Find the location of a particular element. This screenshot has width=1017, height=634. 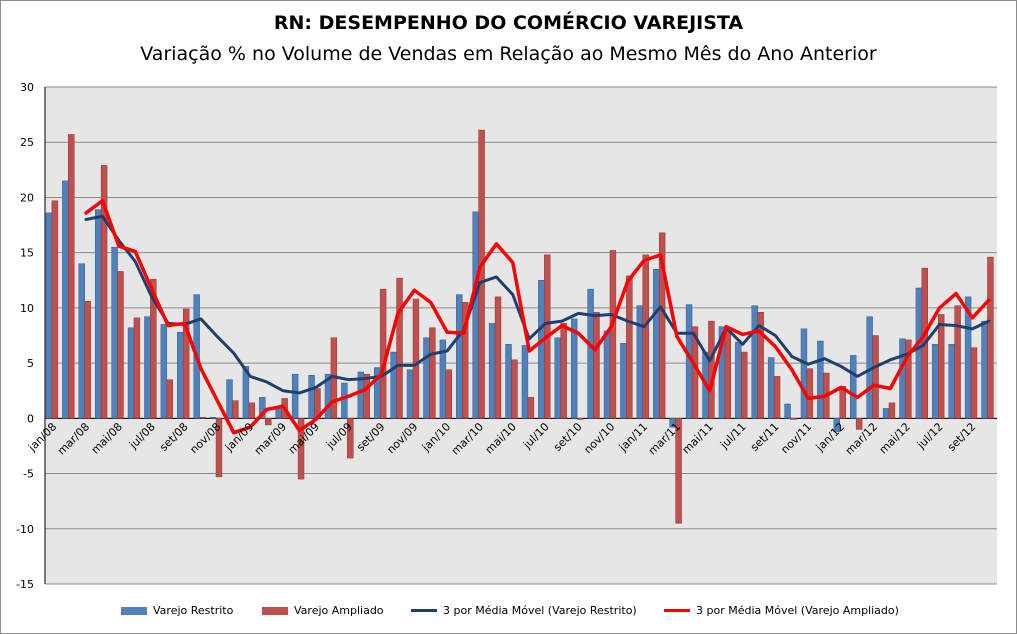

legend-item-ampliado: Varejo Ampliado is located at coordinates (323, 610).